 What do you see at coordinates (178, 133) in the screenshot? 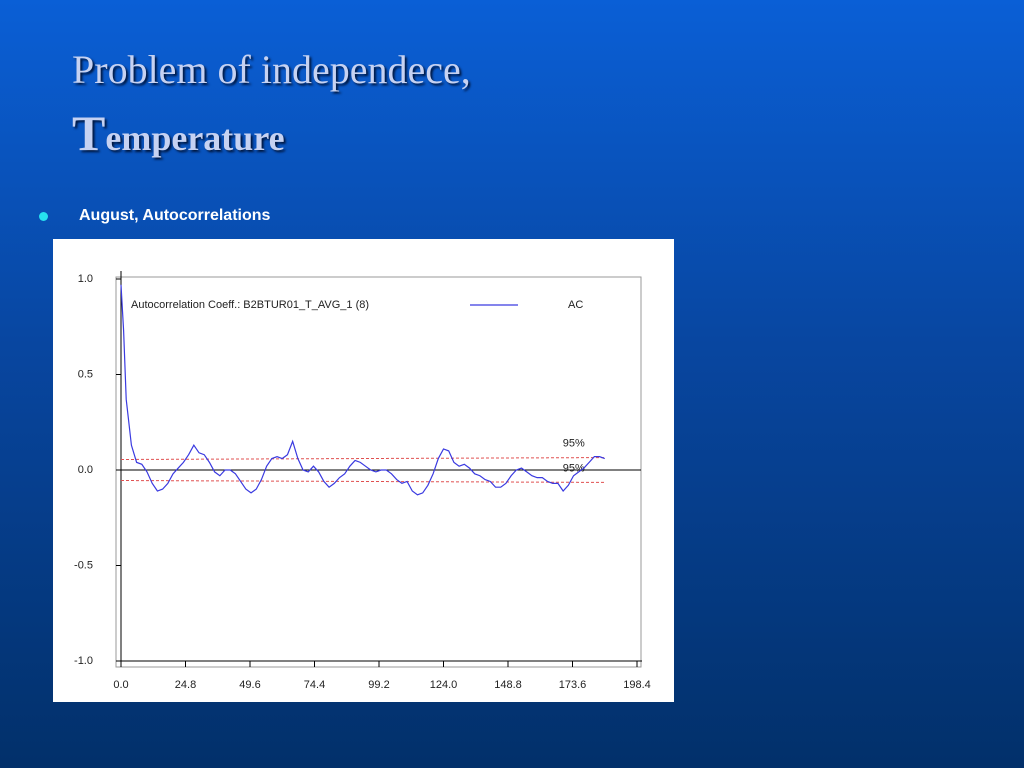
I see `slide-subtitle: Temperature` at bounding box center [178, 133].